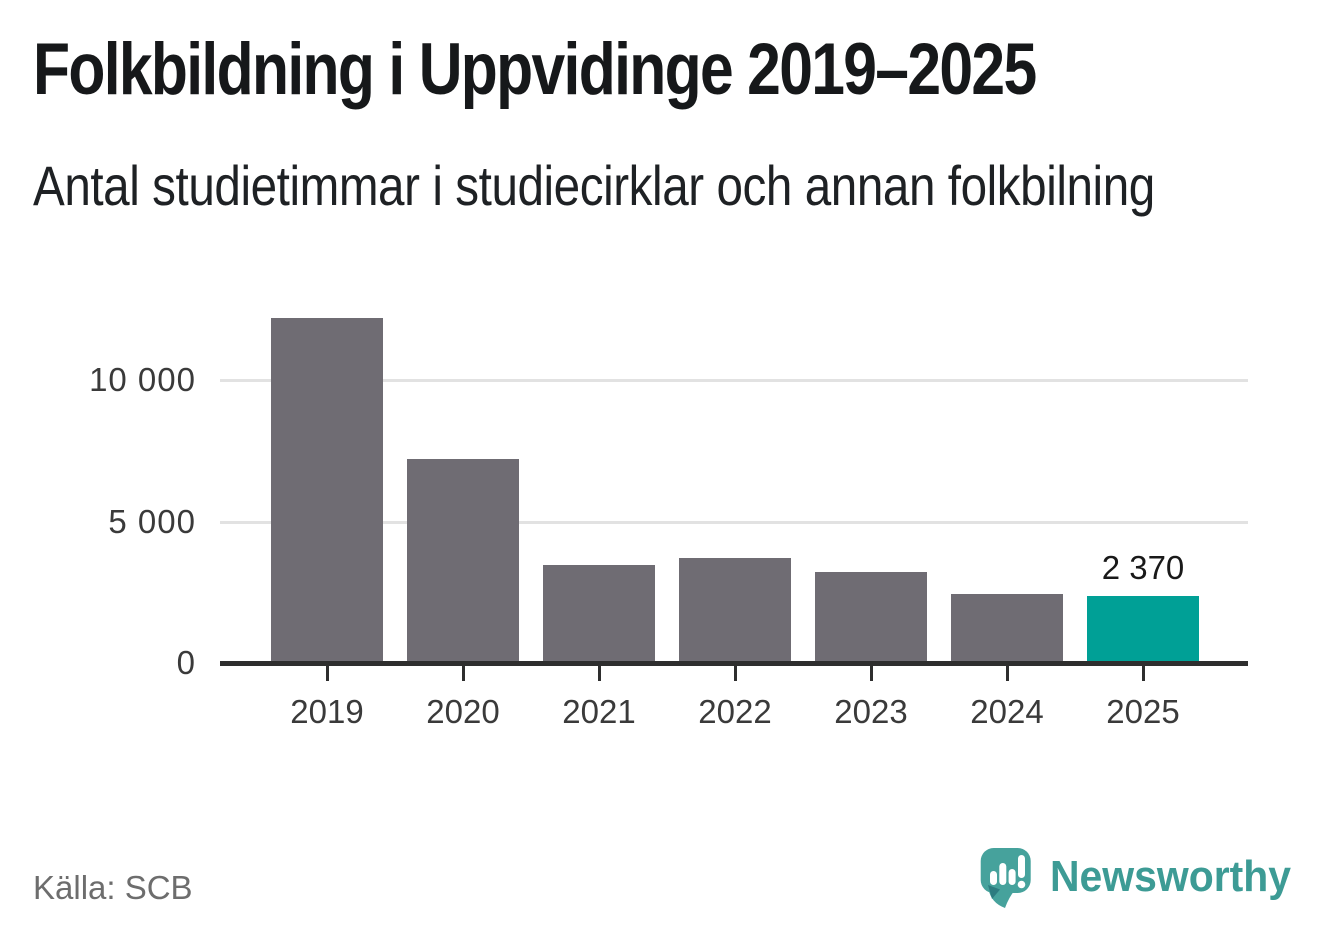  What do you see at coordinates (599, 673) in the screenshot?
I see `x-axis-tick-2021` at bounding box center [599, 673].